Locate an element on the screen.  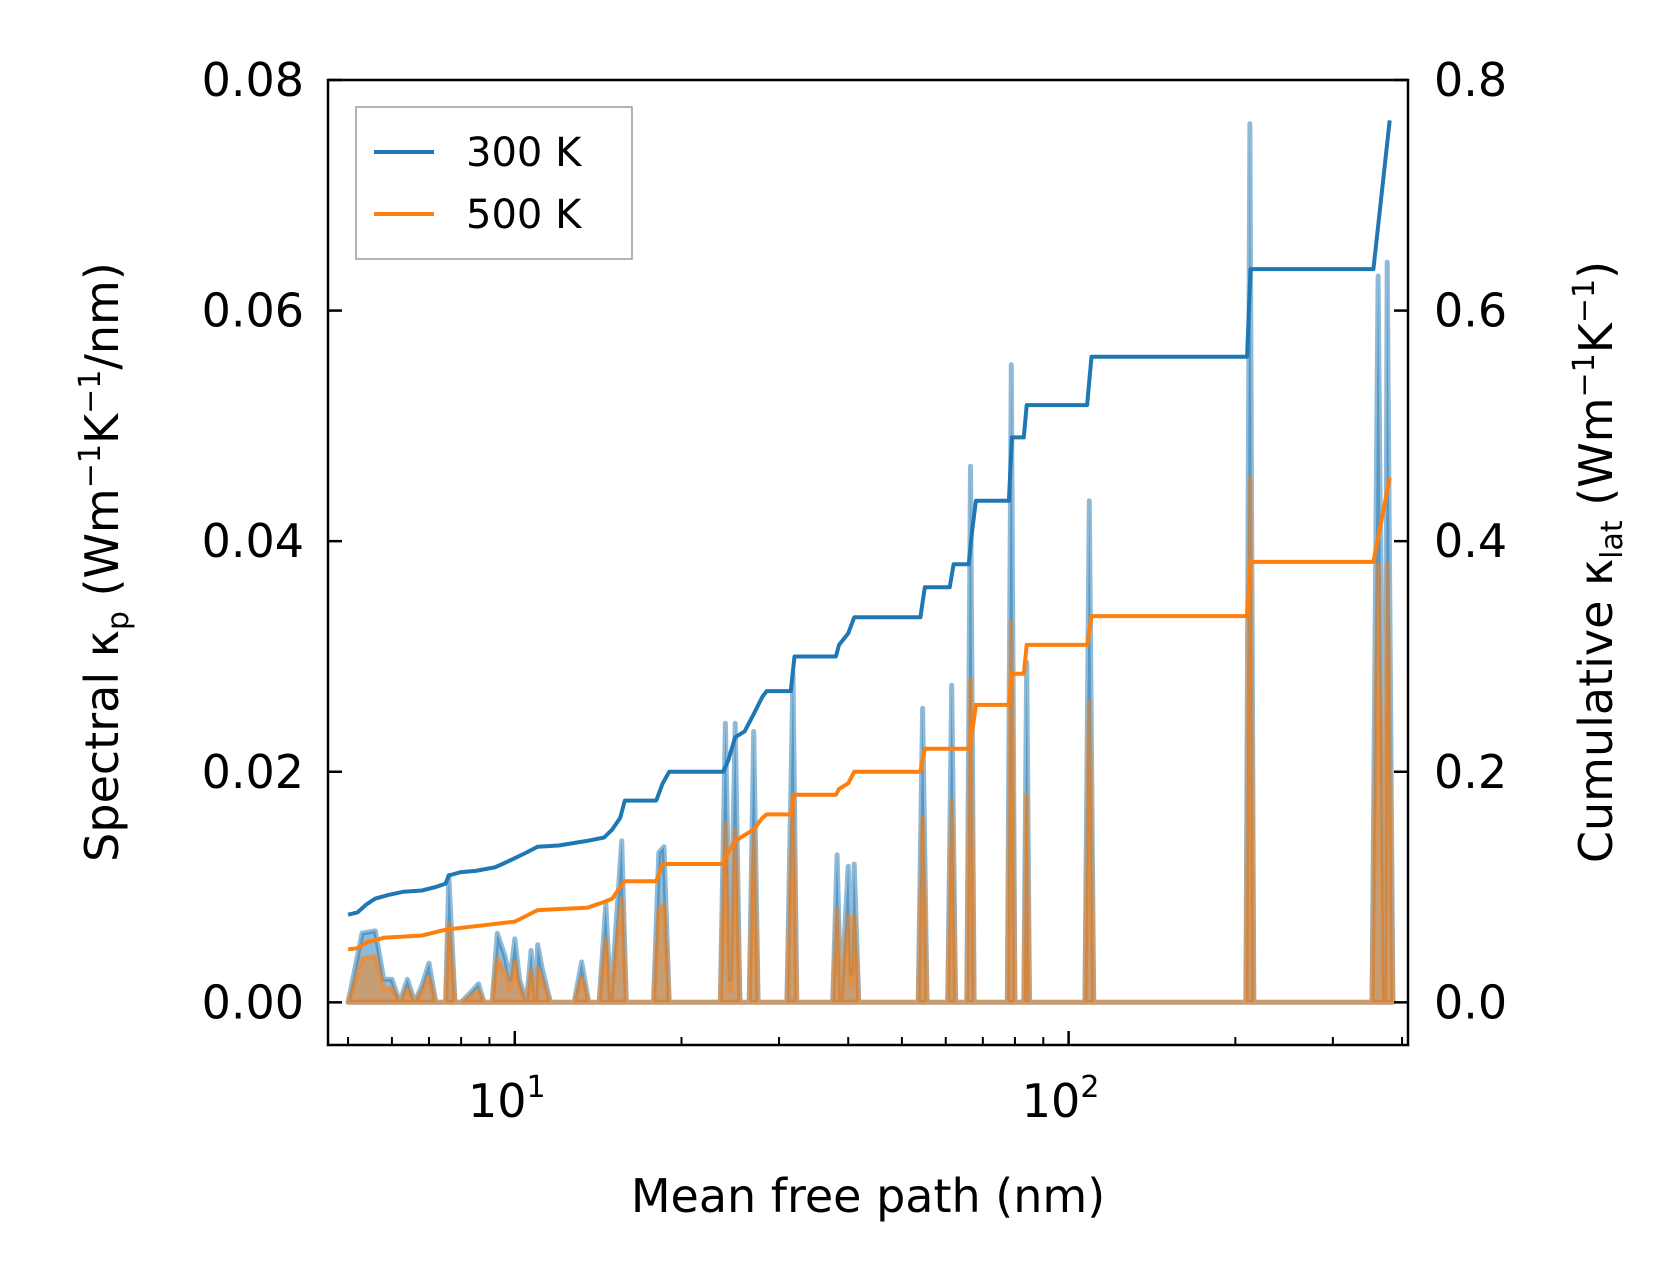
y-right-title-sup1: −1 is located at coordinates (1584, 375).